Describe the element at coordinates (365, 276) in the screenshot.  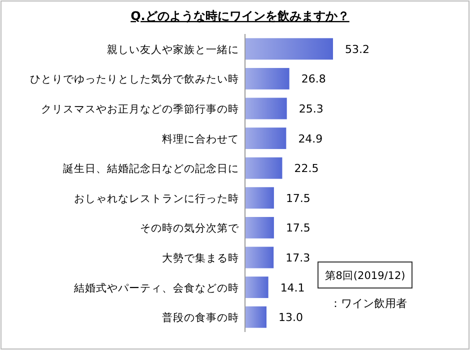
I see `annotation: 第8回(2019/12)` at that location.